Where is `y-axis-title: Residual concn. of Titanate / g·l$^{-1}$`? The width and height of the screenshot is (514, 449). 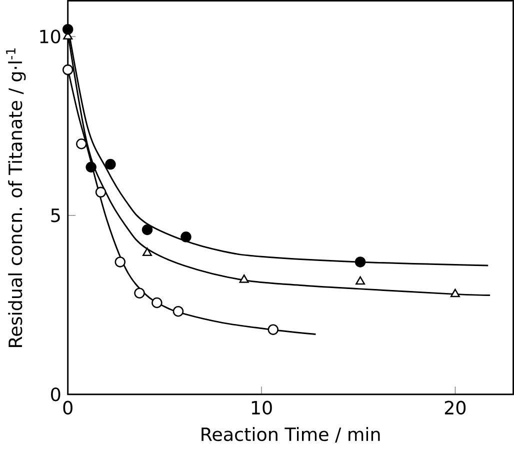 y-axis-title: Residual concn. of Titanate / g·l$^{-1}$ is located at coordinates (16, 198).